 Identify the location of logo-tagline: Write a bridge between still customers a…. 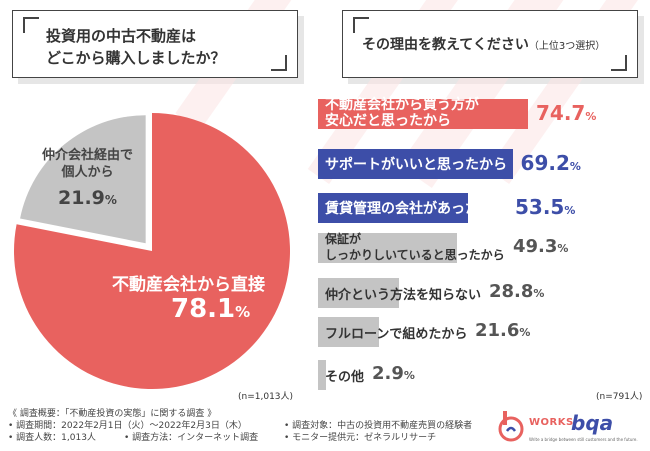
(583, 439).